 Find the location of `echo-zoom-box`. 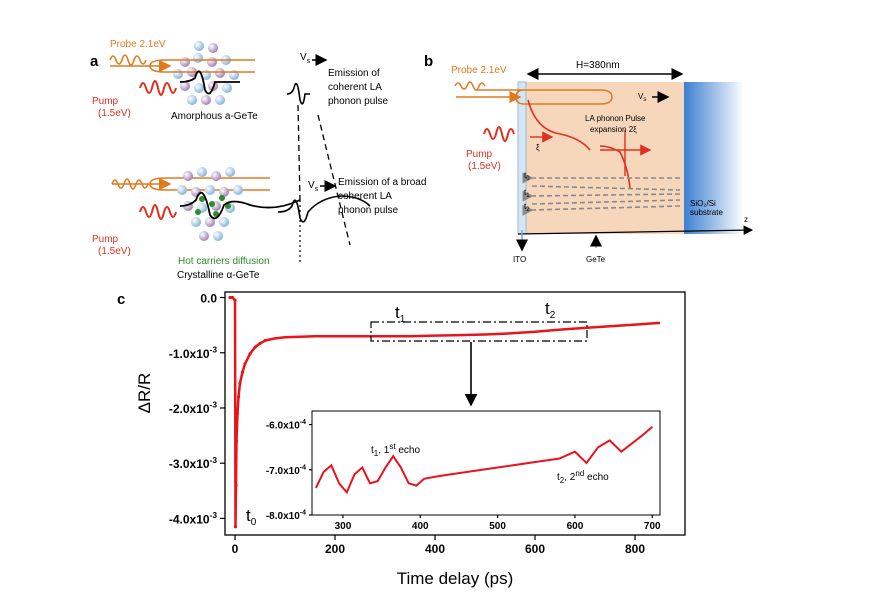

echo-zoom-box is located at coordinates (479, 331).